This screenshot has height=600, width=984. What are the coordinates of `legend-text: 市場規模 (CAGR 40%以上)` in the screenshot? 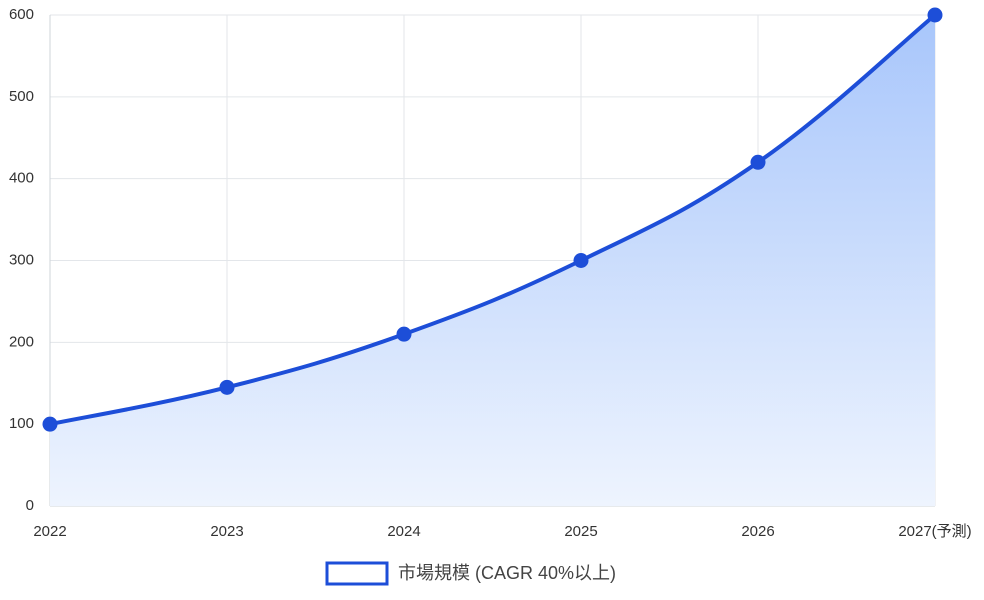 It's located at (507, 573).